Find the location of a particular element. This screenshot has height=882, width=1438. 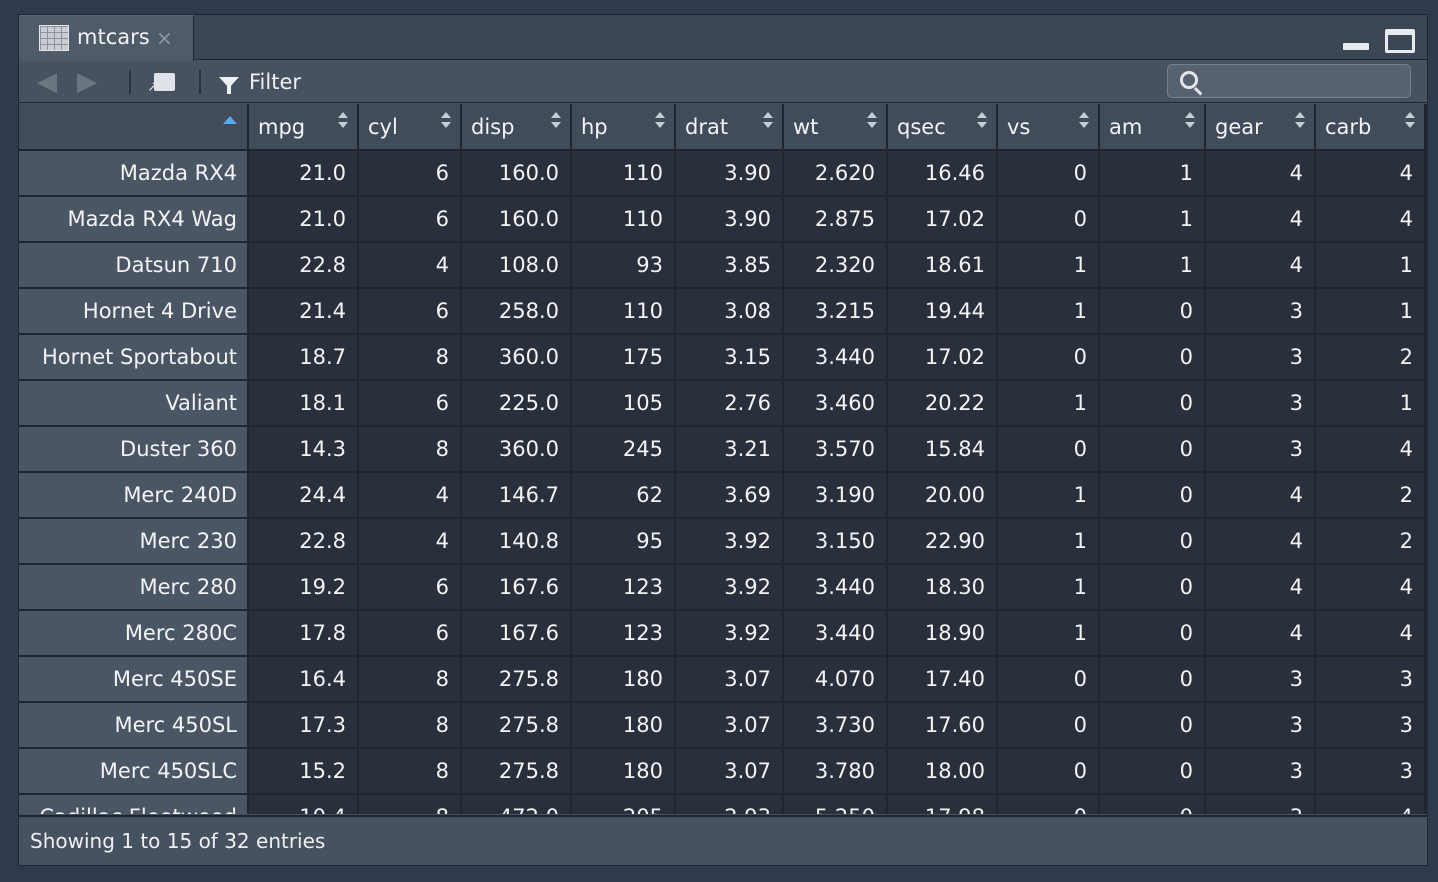

cell-mpg: 22.8 is located at coordinates (303, 541).